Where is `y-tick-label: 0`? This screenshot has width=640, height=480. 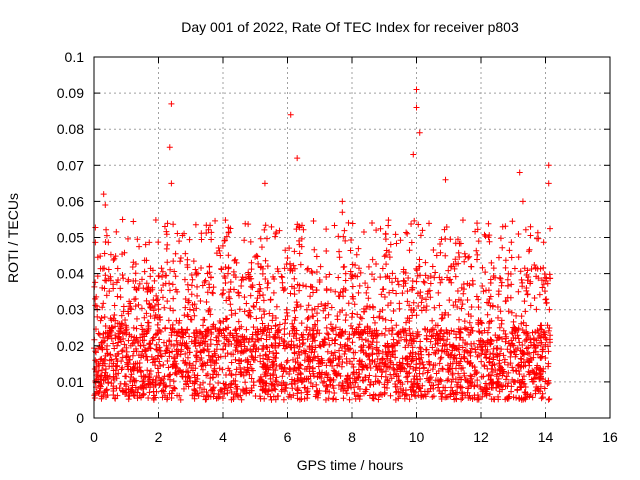
y-tick-label: 0 is located at coordinates (80, 418).